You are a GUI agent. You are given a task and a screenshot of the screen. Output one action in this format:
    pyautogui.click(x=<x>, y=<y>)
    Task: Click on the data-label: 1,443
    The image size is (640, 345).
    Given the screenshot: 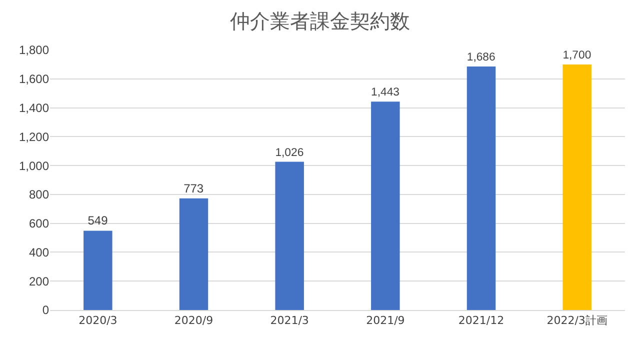 What is the action you would take?
    pyautogui.click(x=385, y=92)
    